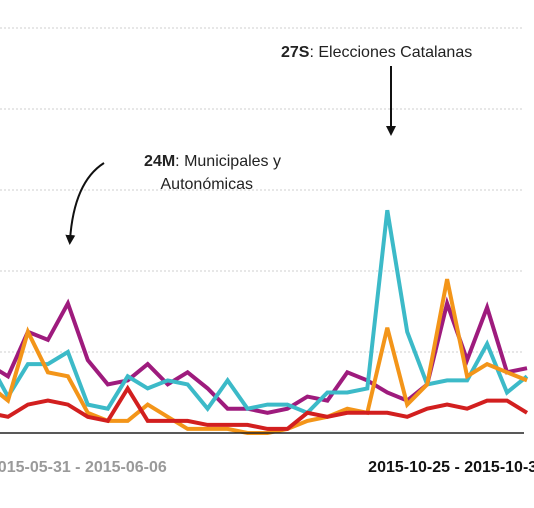 This screenshot has width=534, height=508. I want to click on annotation-24m-line2: Autonómicas, so click(207, 184).